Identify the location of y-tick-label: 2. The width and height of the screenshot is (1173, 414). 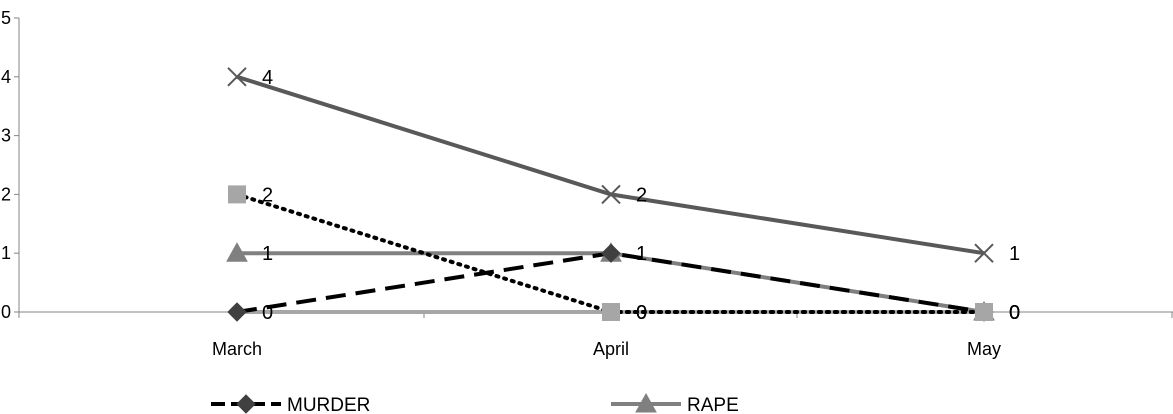
(6, 194).